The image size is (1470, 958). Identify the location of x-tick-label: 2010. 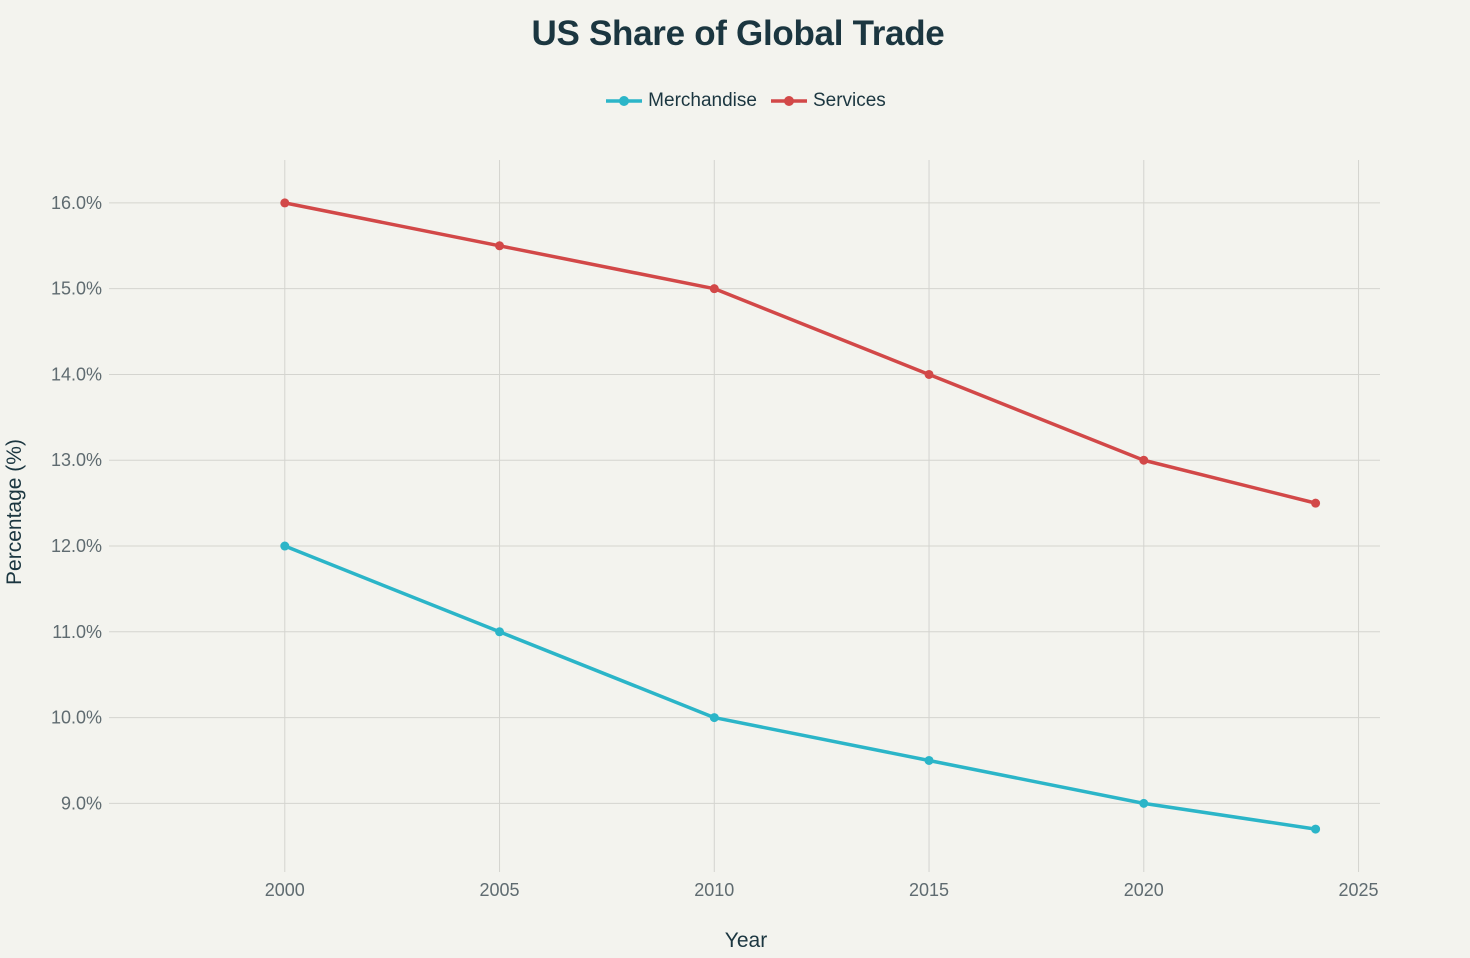
(714, 890).